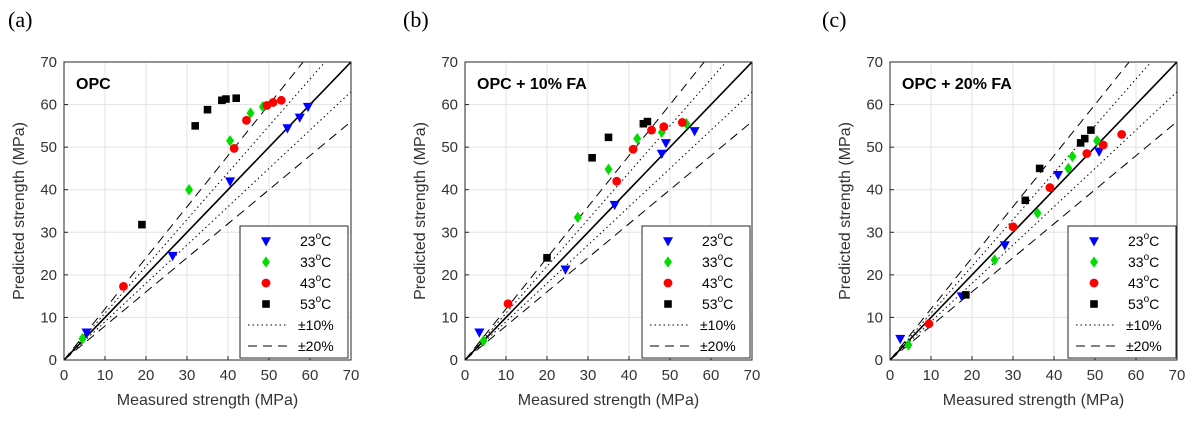 This screenshot has width=1199, height=423. Describe the element at coordinates (874, 317) in the screenshot. I see `y-tick-label: 10` at that location.